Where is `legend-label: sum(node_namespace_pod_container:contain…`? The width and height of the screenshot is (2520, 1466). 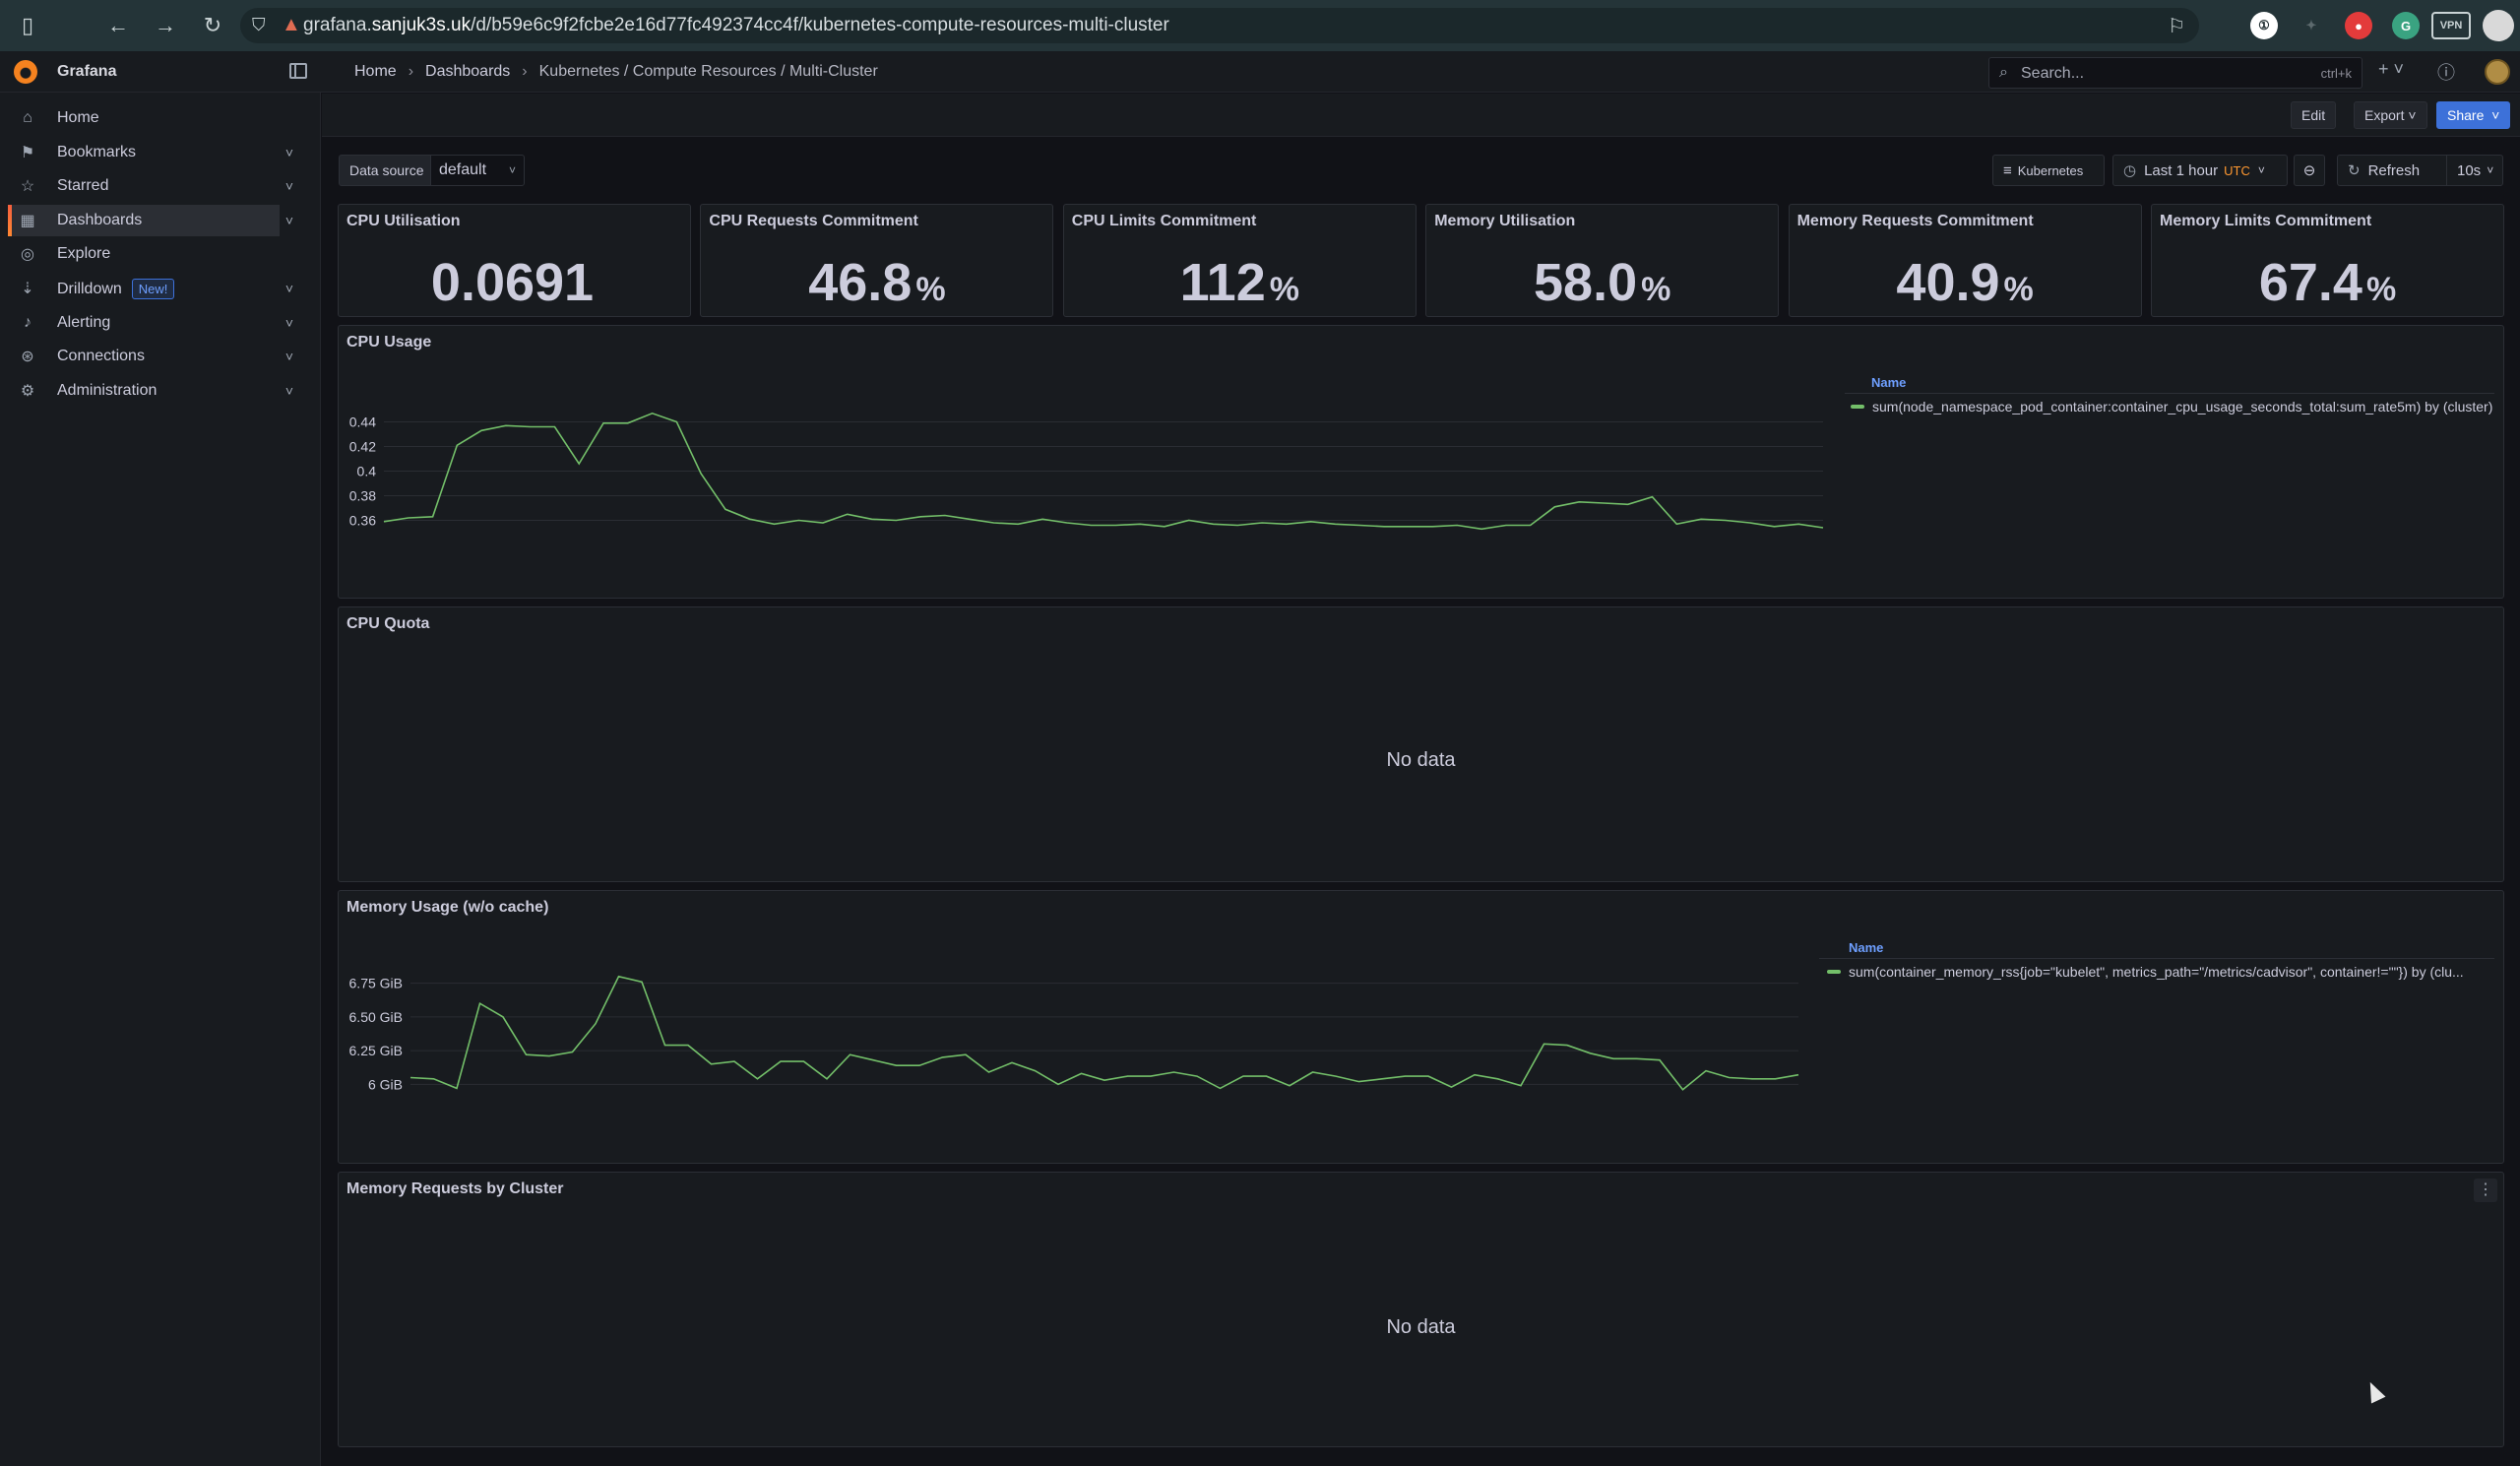 legend-label: sum(node_namespace_pod_container:contain… is located at coordinates (2182, 407).